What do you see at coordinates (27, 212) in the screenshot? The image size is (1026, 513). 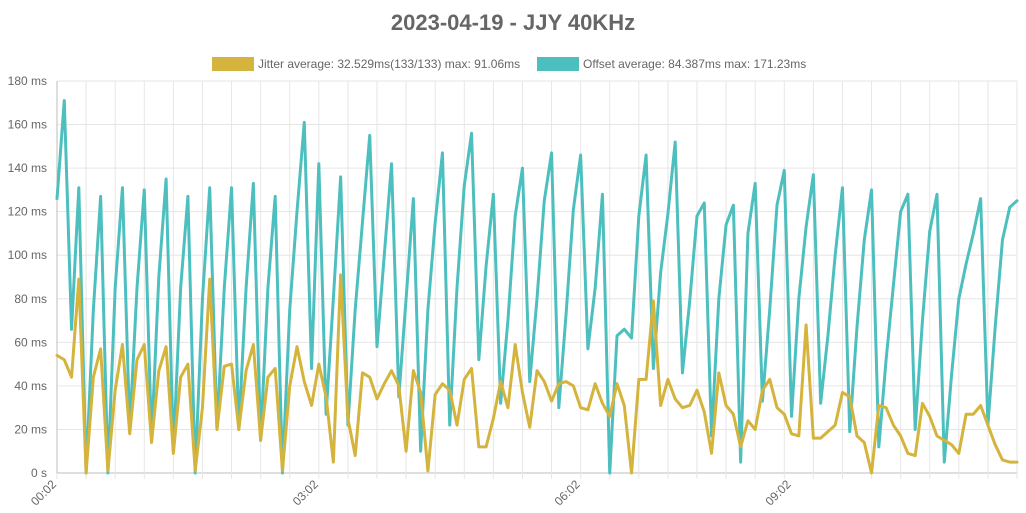 I see `y-tick-label: 120 ms` at bounding box center [27, 212].